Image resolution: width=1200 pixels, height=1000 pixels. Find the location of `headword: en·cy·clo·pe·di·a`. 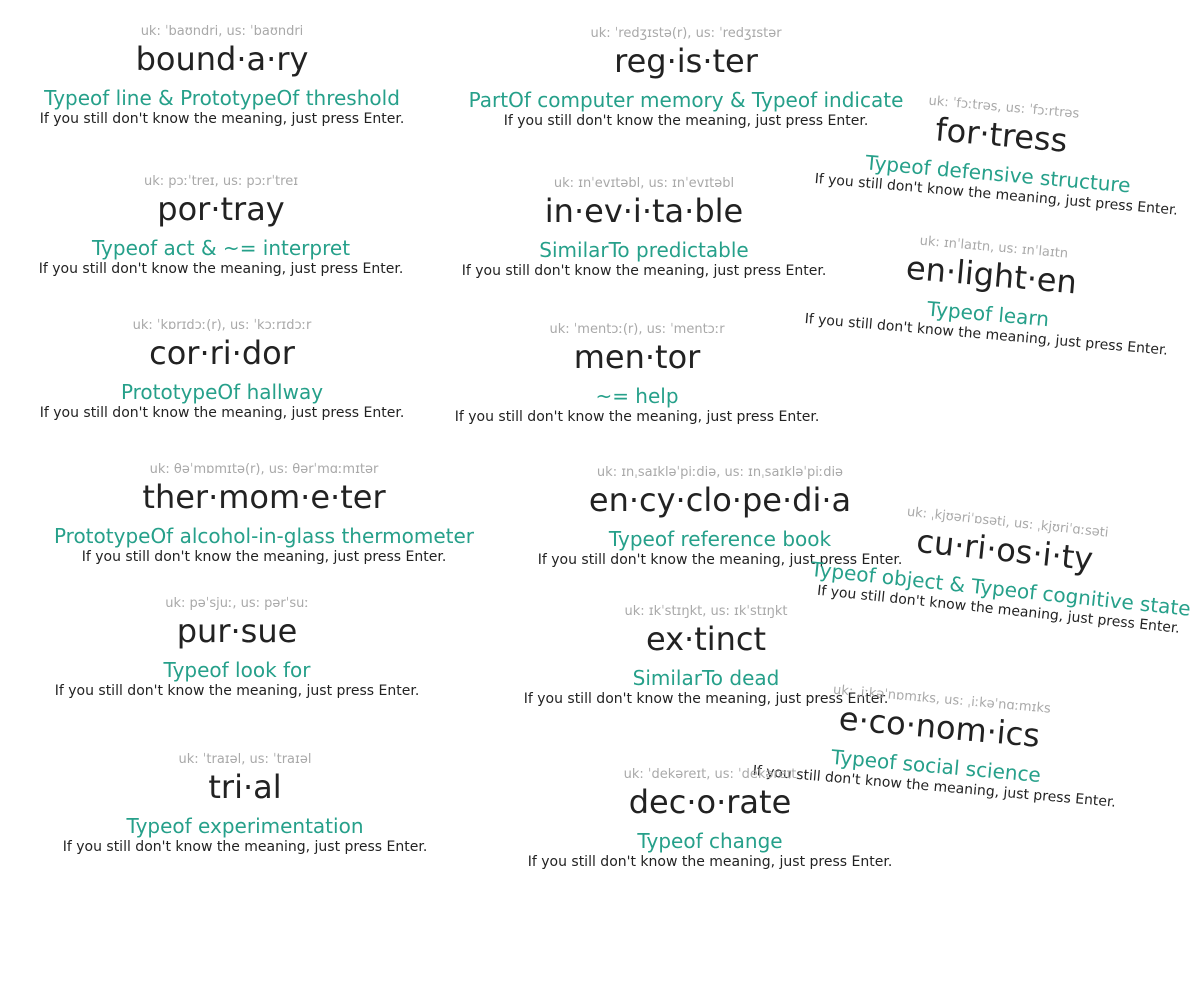

headword: en·cy·clo·pe·di·a is located at coordinates (720, 500).